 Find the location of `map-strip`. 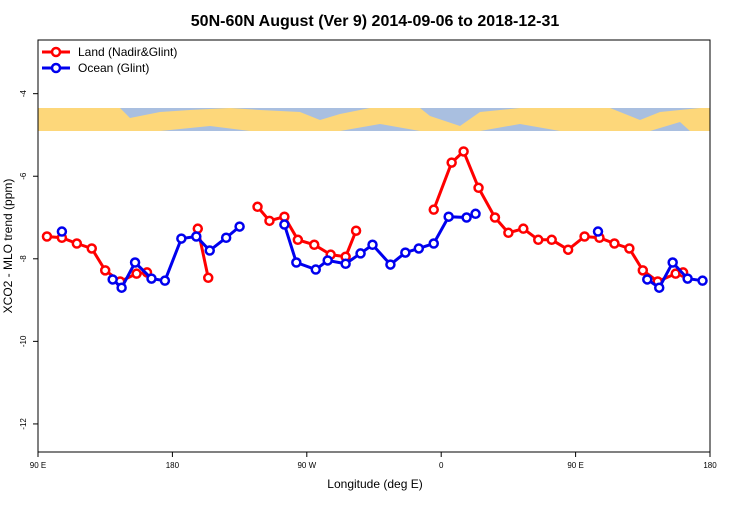

map-strip is located at coordinates (374, 119).